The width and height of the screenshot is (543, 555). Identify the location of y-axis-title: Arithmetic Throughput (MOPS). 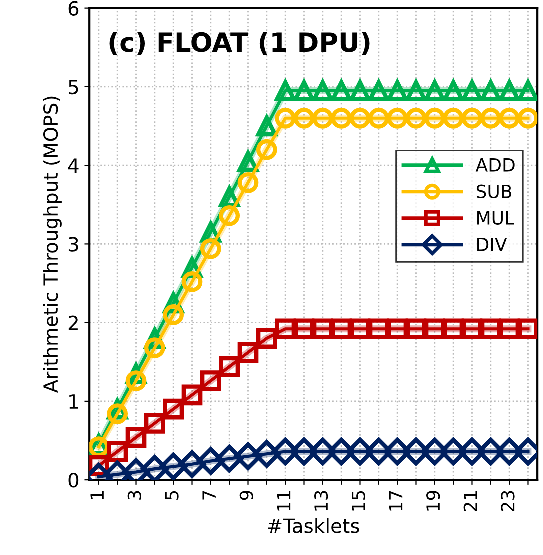
(52, 244).